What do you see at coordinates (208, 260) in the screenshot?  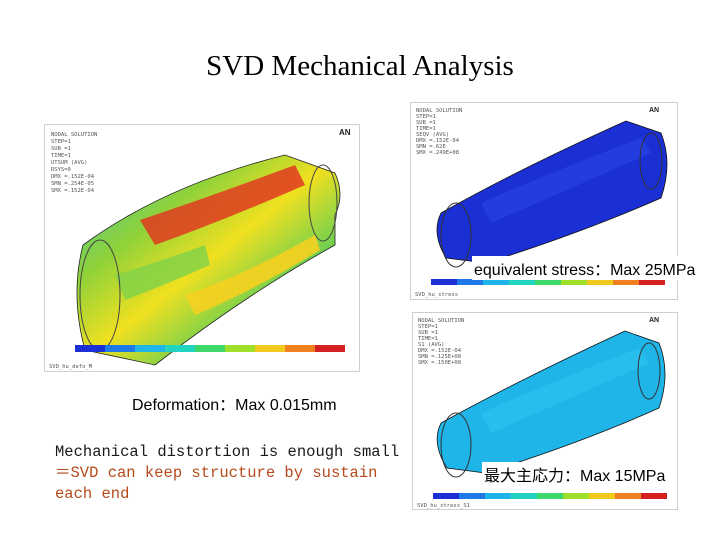 I see `deformed-cylinder-model` at bounding box center [208, 260].